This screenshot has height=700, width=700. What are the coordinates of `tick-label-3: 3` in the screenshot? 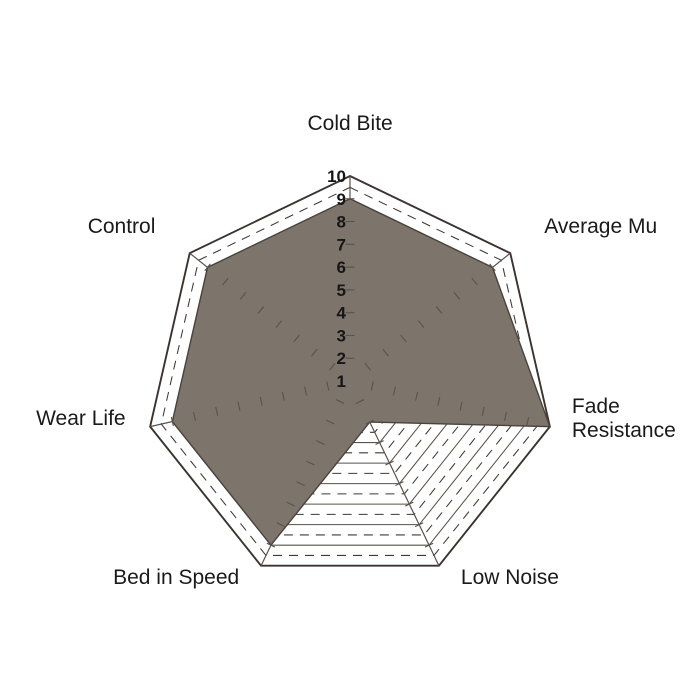 It's located at (341, 335).